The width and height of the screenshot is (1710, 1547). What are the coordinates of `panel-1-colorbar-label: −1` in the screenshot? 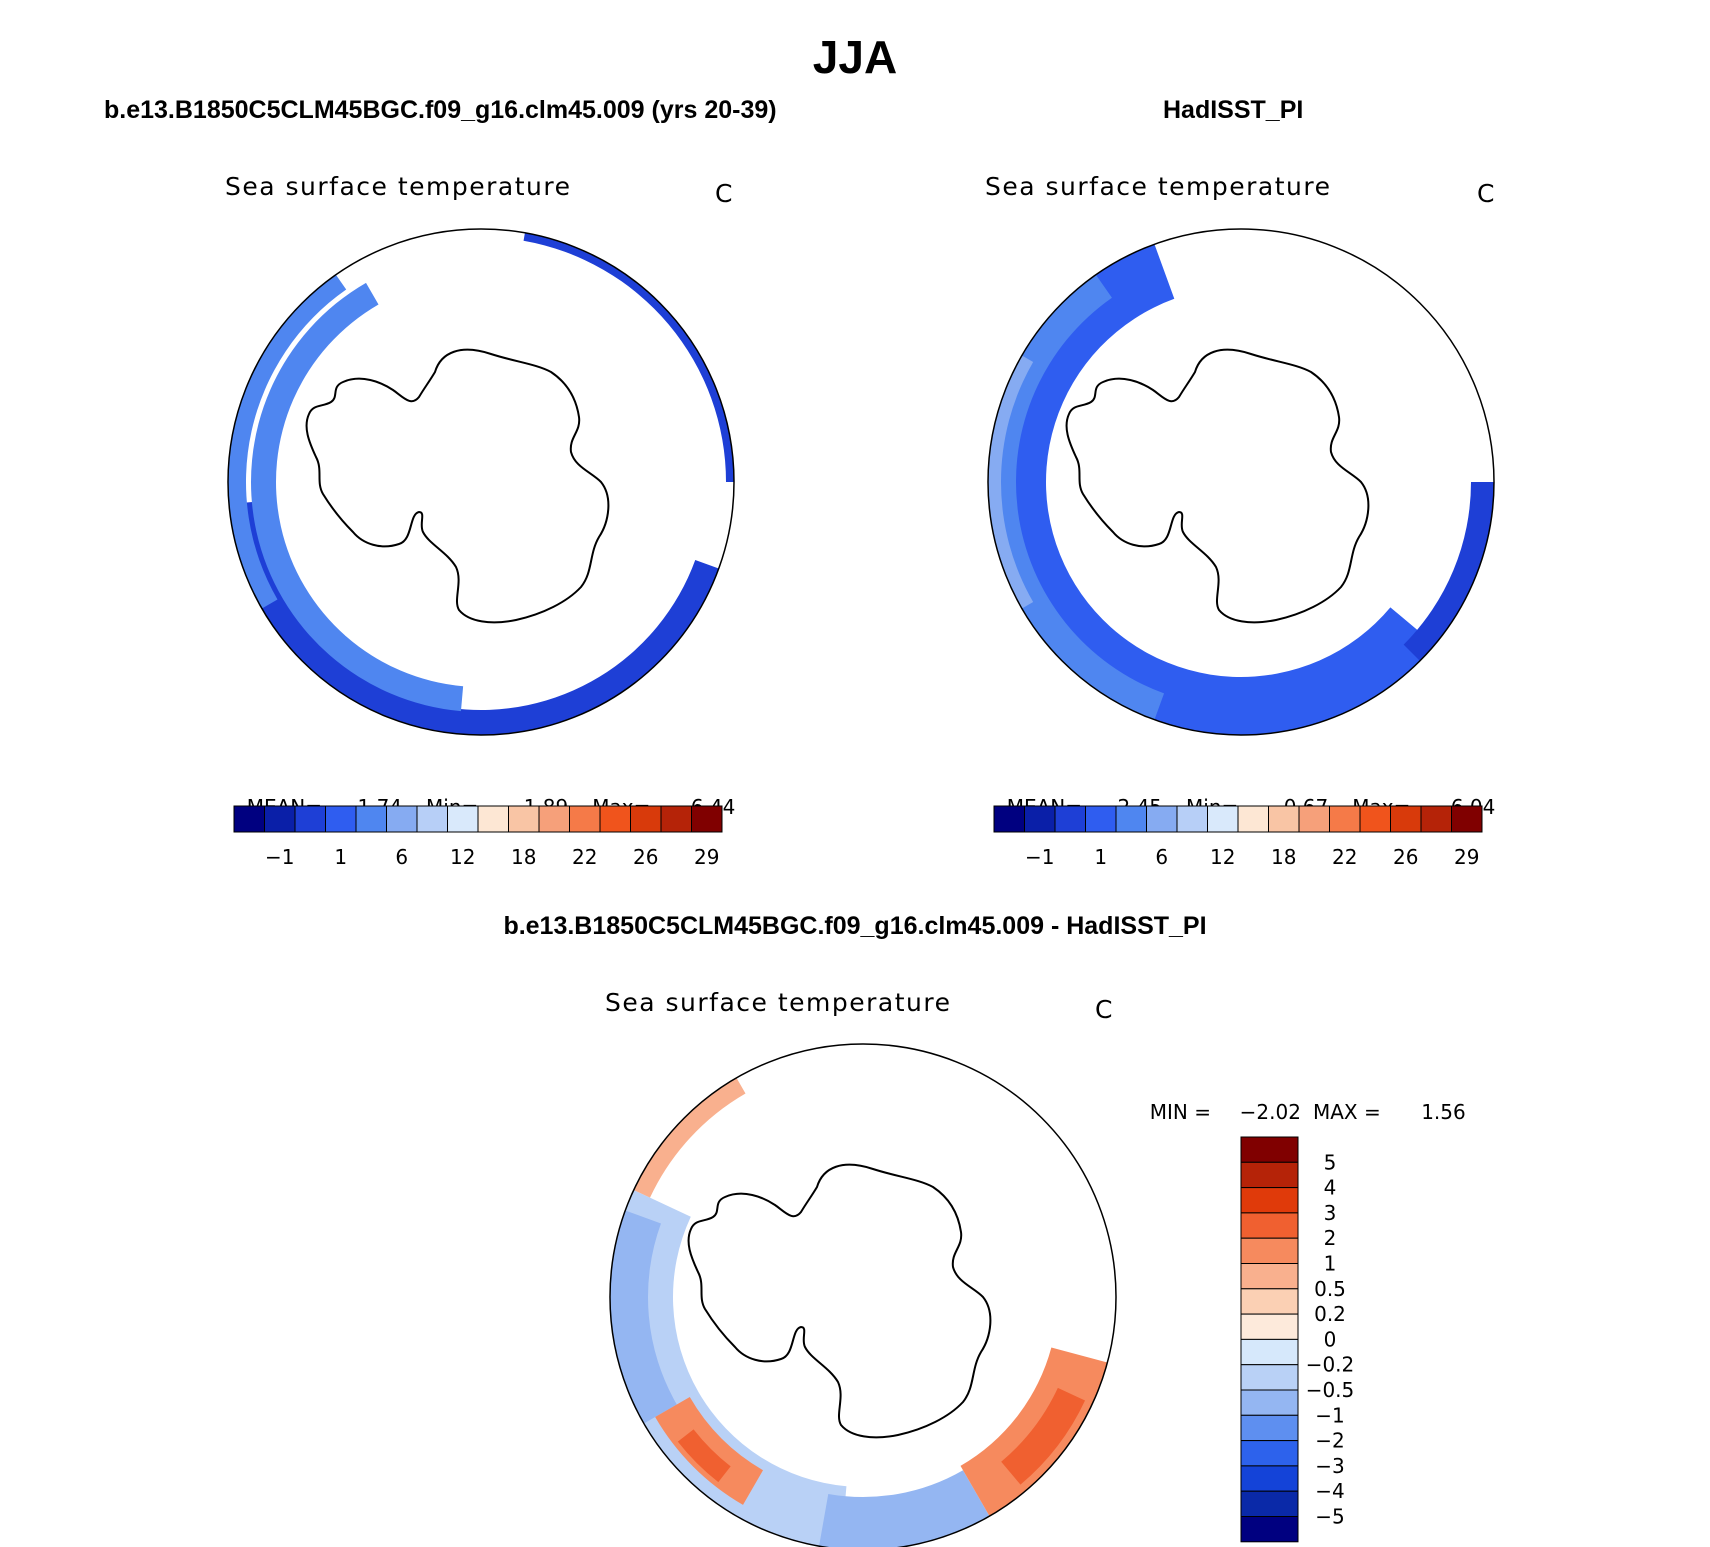 It's located at (279, 857).